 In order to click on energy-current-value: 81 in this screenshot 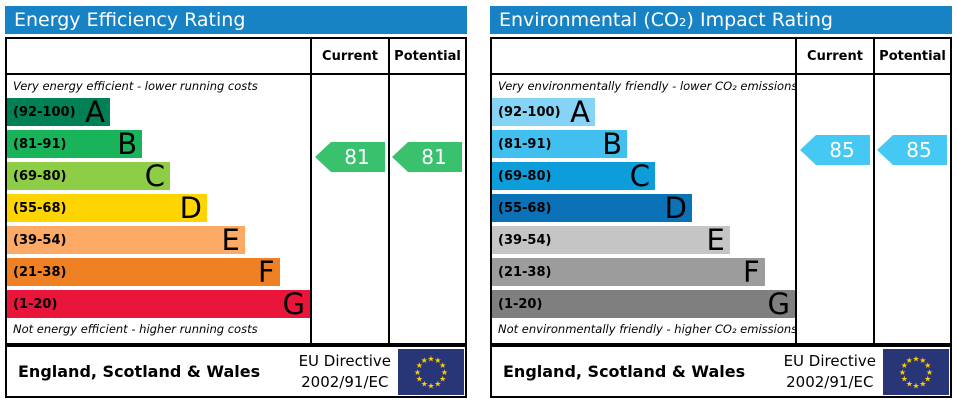, I will do `click(357, 157)`.